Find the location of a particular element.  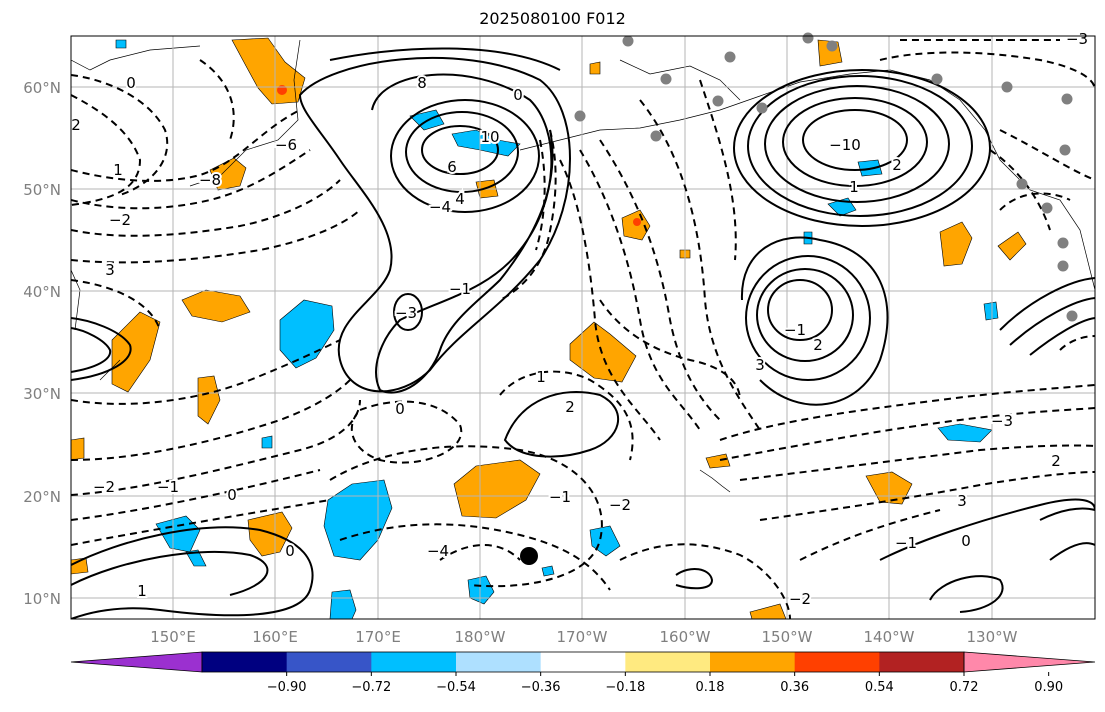

longitude-label: 160°E is located at coordinates (275, 637).